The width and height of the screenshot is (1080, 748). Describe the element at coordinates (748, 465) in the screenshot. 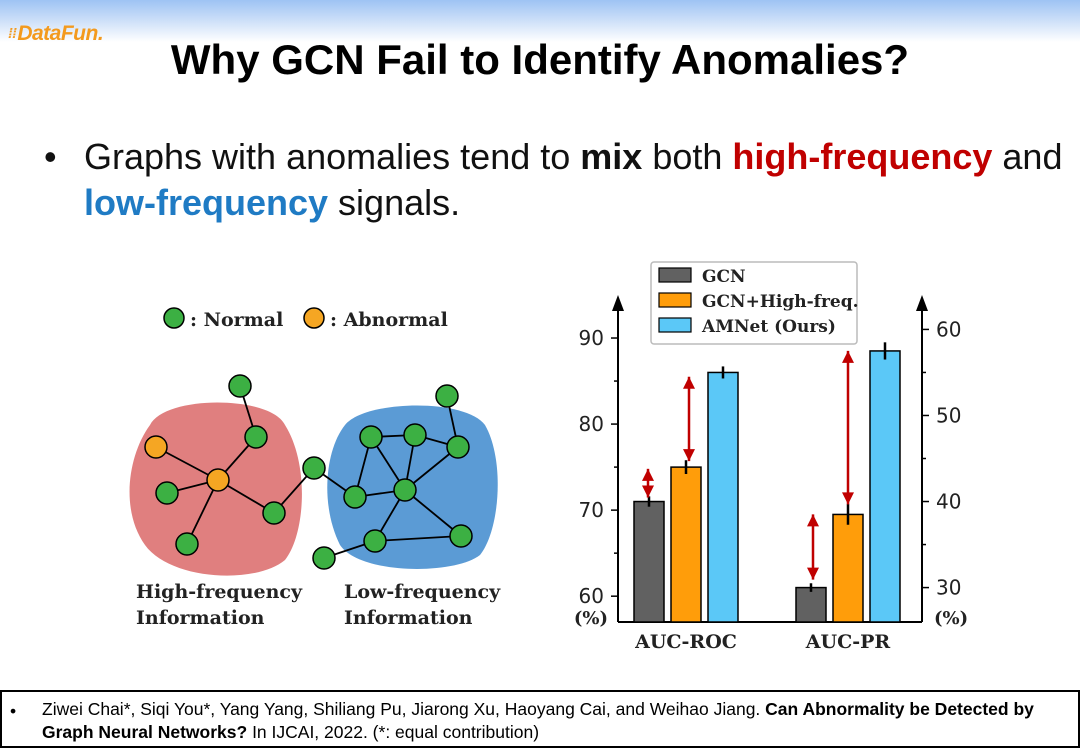

I see `improvement-arrows` at that location.